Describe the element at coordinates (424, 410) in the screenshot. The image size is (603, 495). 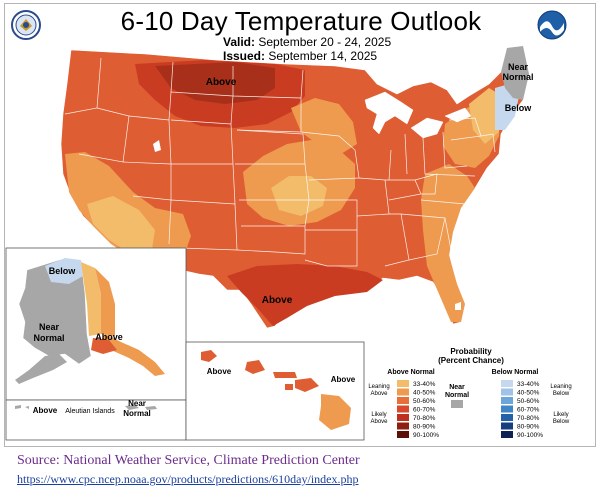
I see `legend-above-label-3: 60-70%` at that location.